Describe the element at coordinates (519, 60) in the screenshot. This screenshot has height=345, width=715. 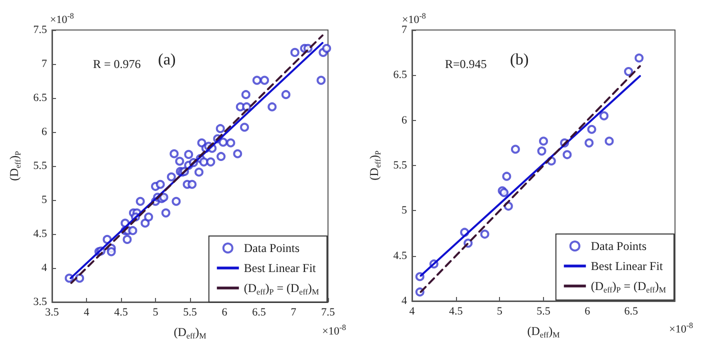
I see `annotation: (b)` at that location.